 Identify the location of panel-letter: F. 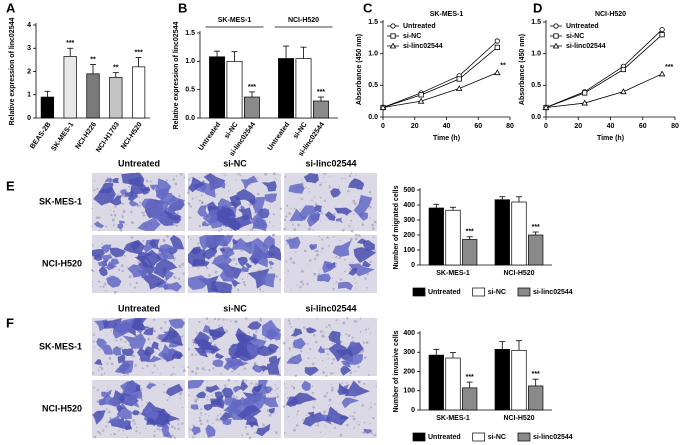
(10, 322).